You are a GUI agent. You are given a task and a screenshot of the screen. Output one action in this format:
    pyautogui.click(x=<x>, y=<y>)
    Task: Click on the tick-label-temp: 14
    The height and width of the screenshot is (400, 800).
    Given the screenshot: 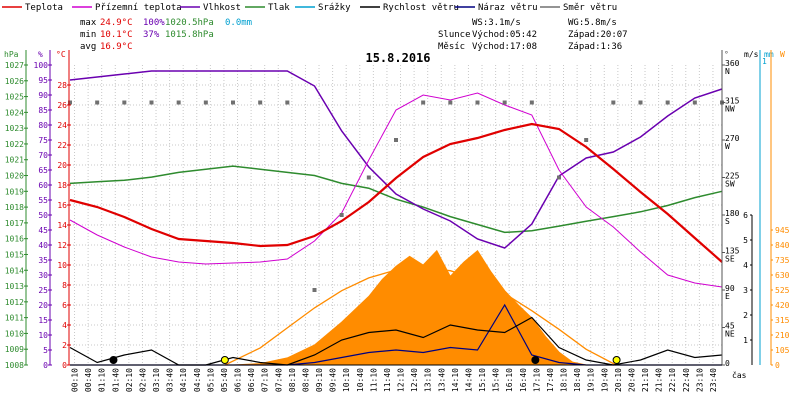 What is the action you would take?
    pyautogui.click(x=62, y=225)
    